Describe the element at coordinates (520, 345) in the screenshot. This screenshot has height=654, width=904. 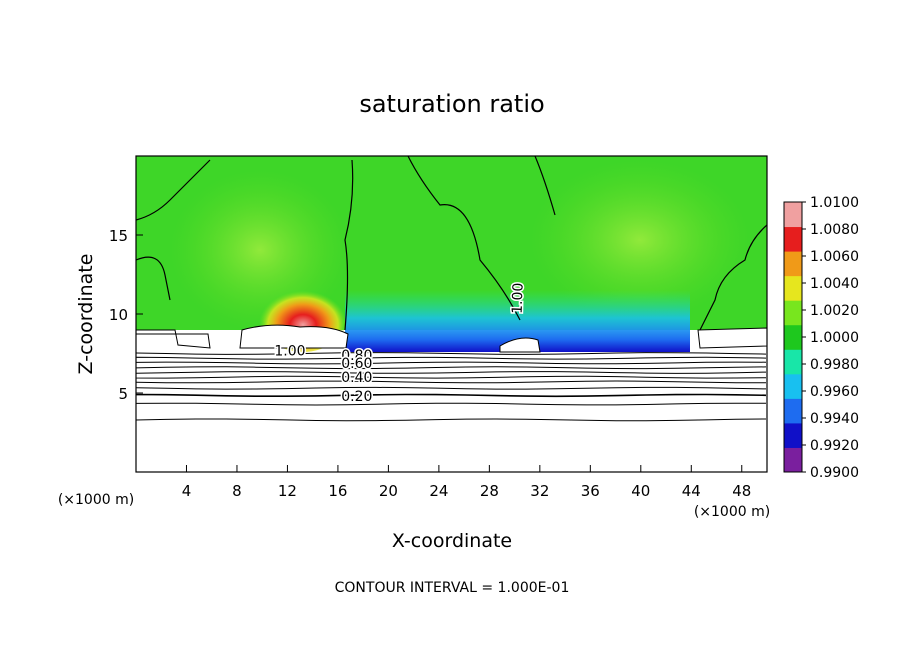
I see `cloud-patch-mid` at that location.